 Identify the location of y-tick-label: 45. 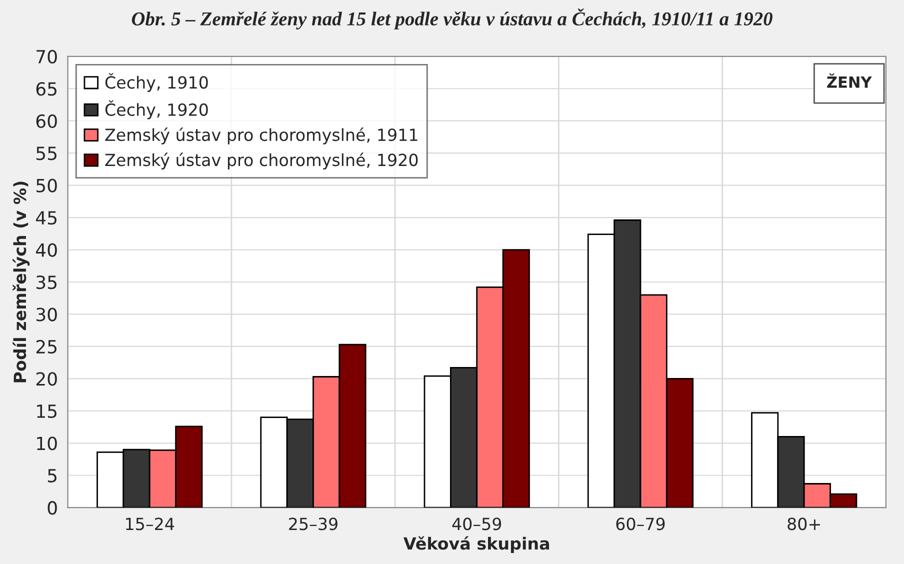
(46, 218).